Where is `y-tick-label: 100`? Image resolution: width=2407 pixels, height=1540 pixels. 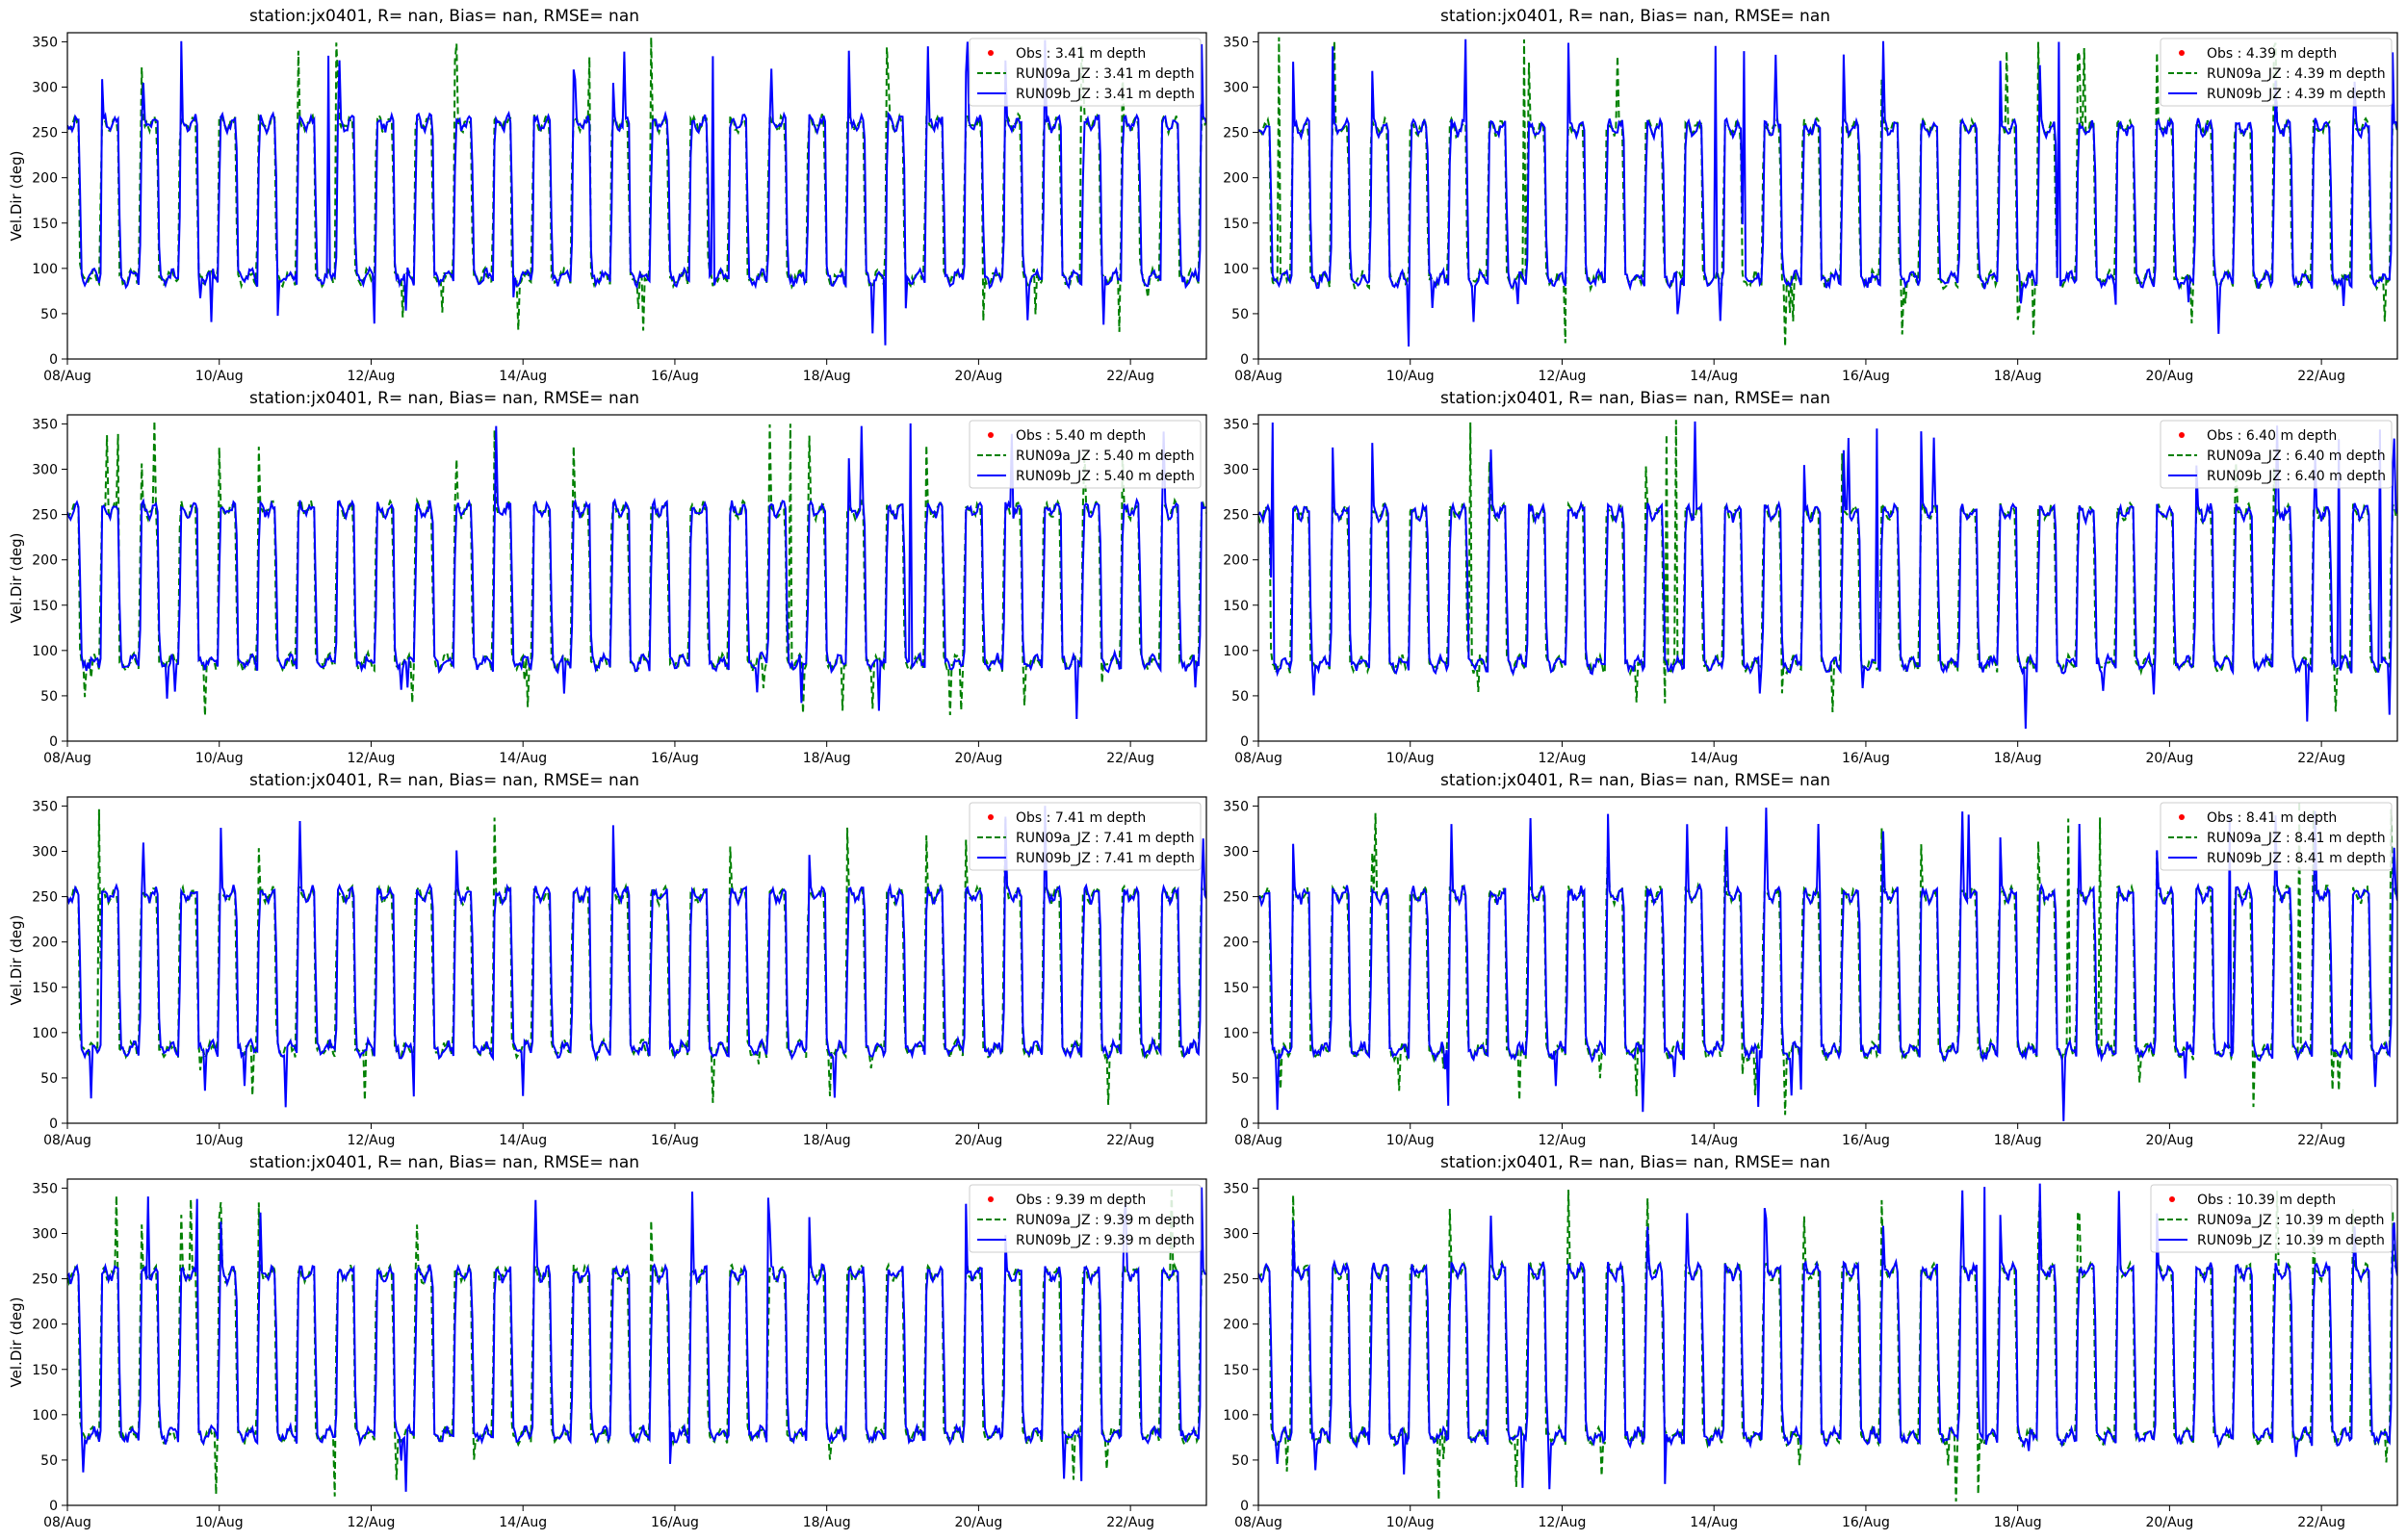
y-tick-label: 100 is located at coordinates (45, 1416).